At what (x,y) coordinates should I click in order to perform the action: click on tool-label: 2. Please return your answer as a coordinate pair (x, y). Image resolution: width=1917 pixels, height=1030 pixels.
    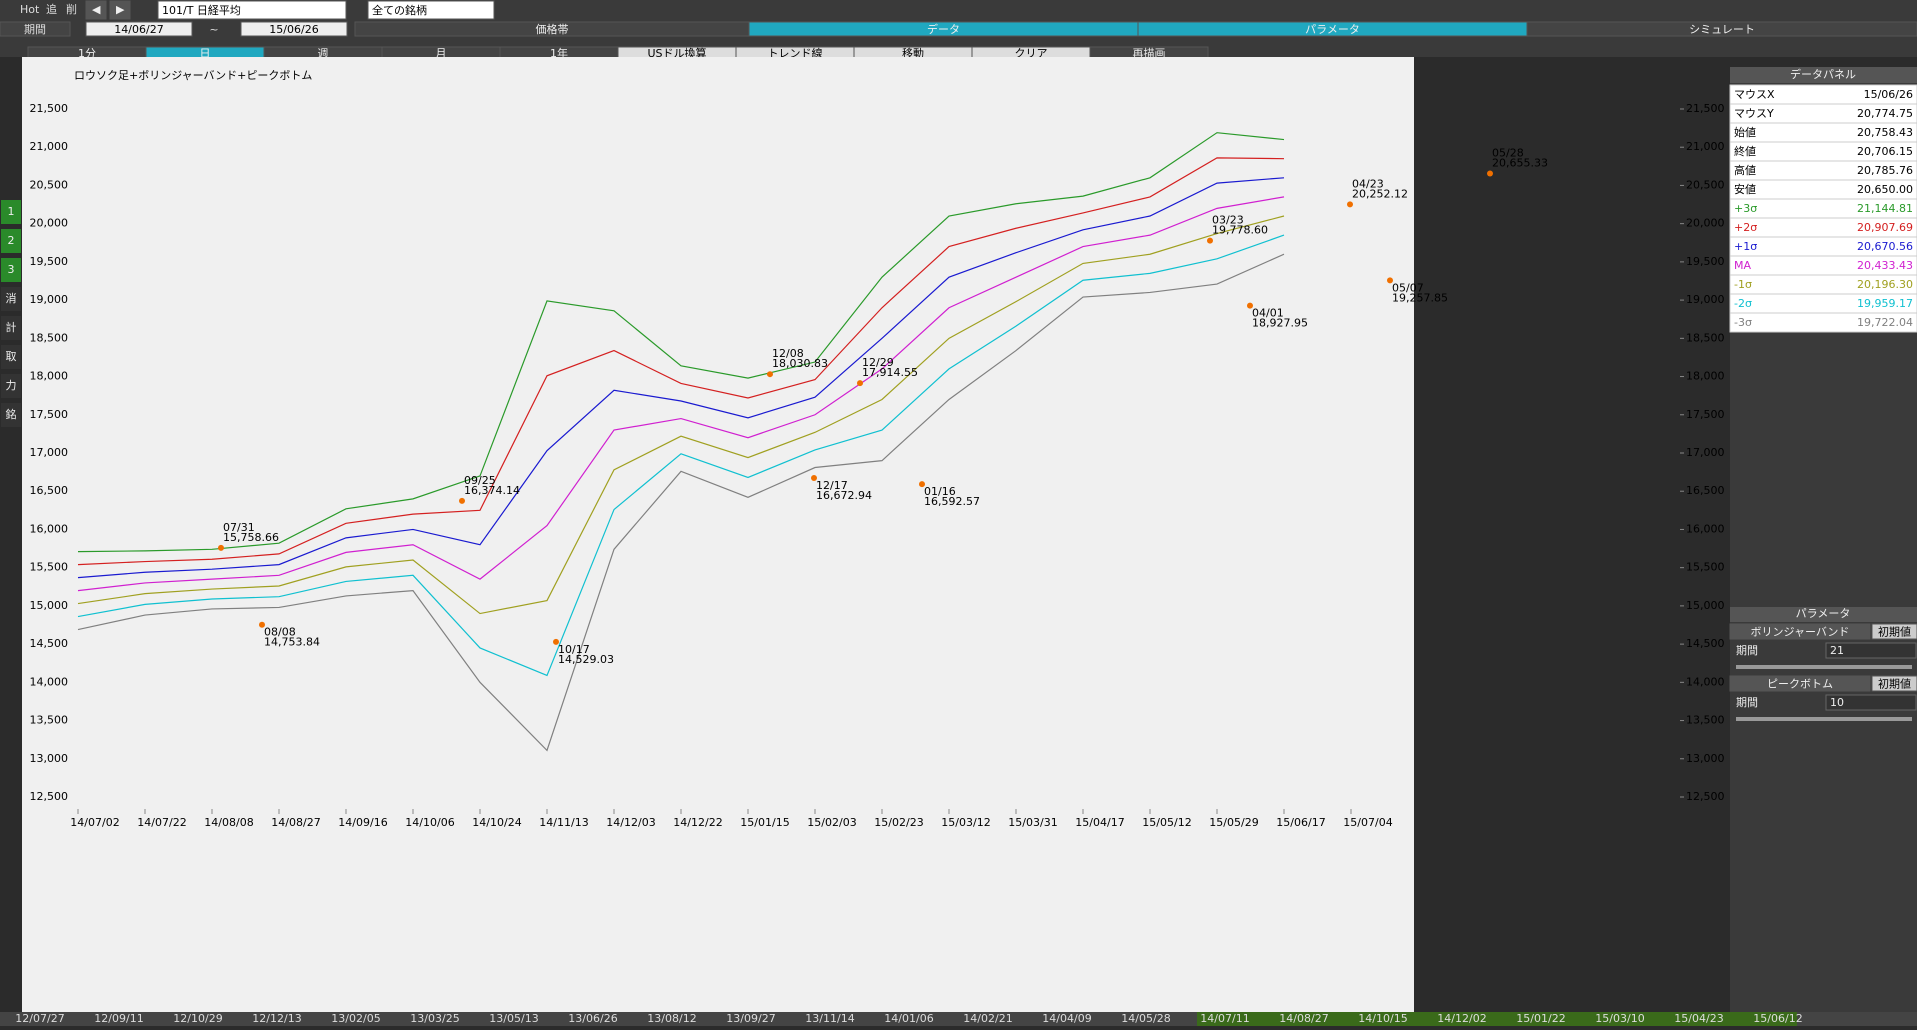
    Looking at the image, I should click on (11, 240).